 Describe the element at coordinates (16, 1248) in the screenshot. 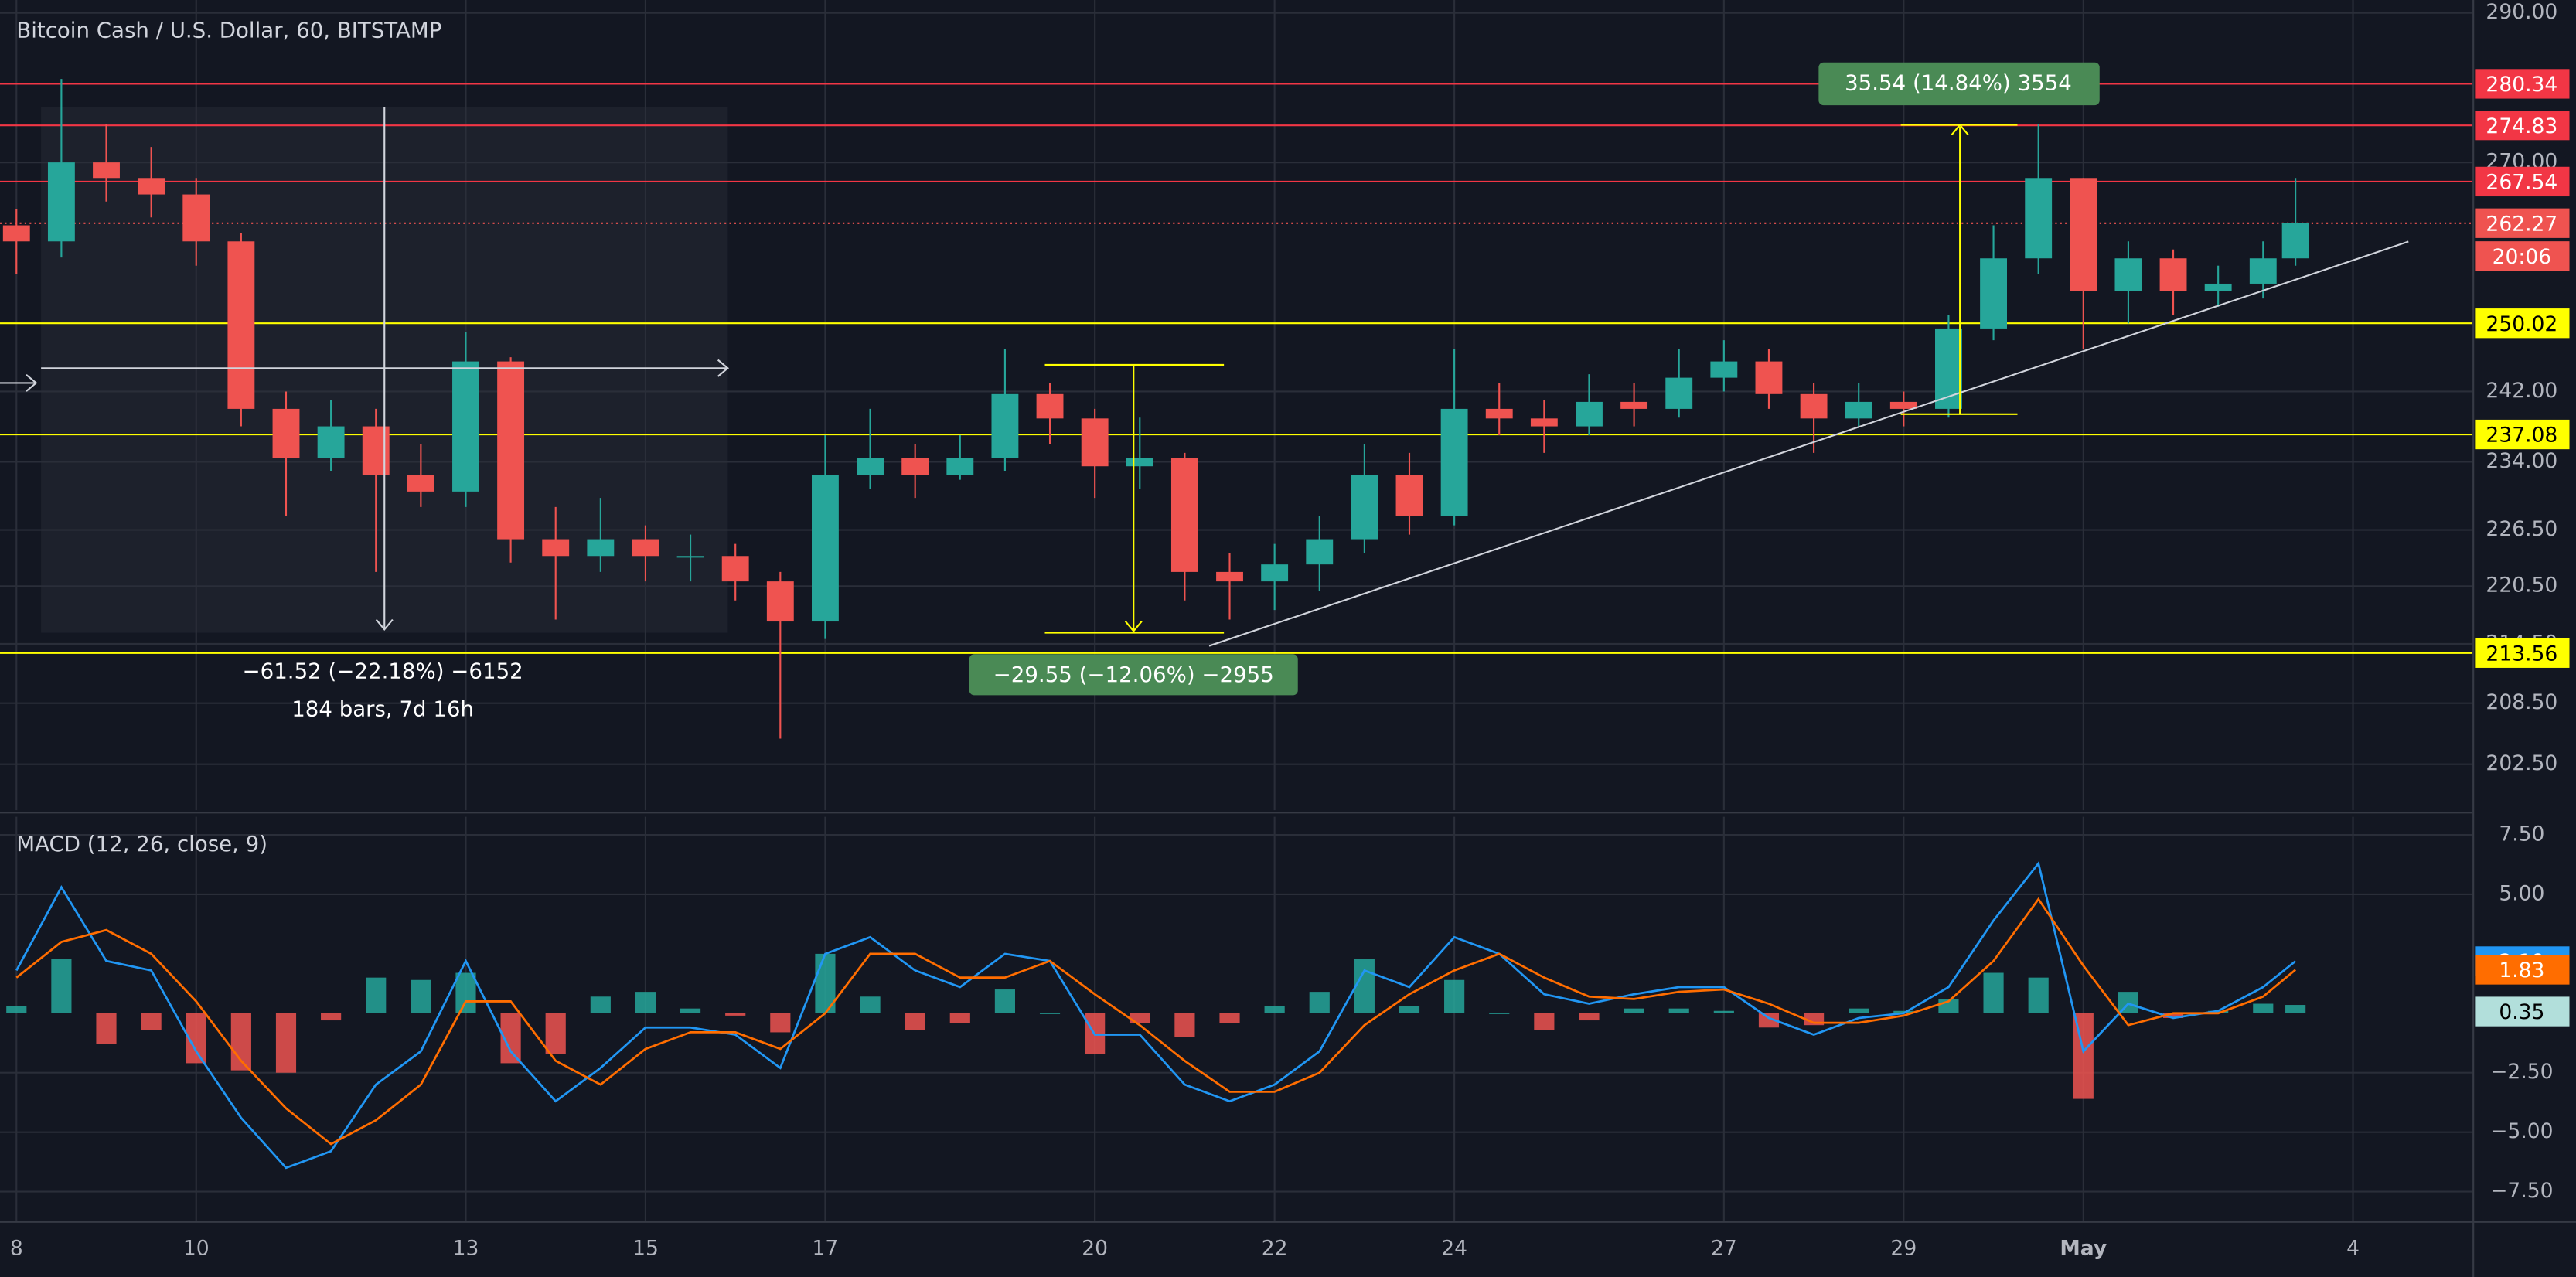

I see `x-tick-label: 8` at that location.